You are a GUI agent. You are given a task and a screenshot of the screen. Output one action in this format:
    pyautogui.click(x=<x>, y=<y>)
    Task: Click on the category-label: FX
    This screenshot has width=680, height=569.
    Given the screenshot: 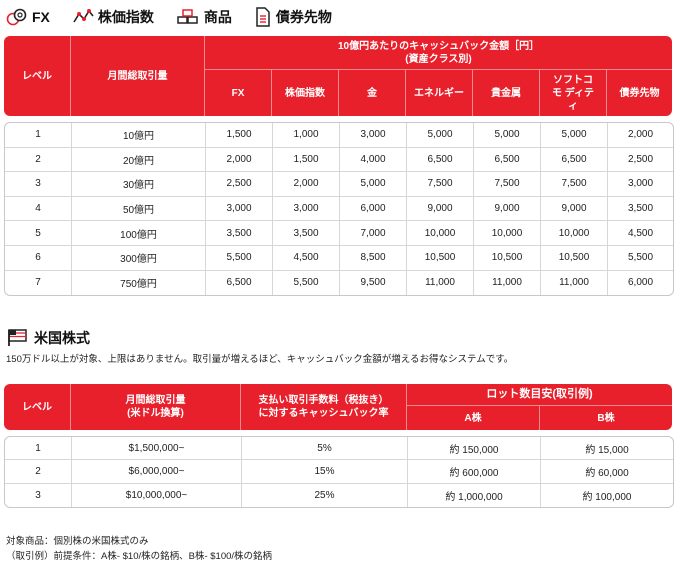 What is the action you would take?
    pyautogui.click(x=41, y=17)
    